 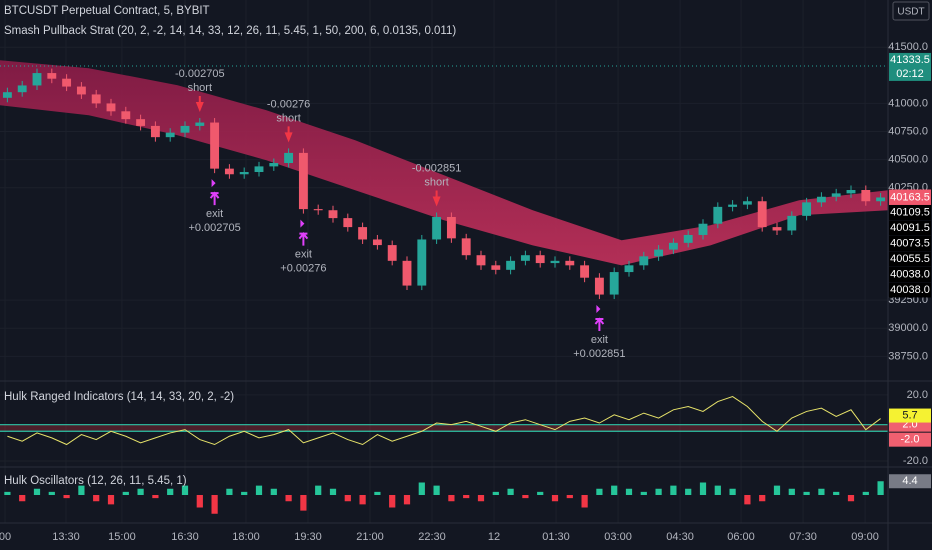 I want to click on ranged-line, so click(x=444, y=421).